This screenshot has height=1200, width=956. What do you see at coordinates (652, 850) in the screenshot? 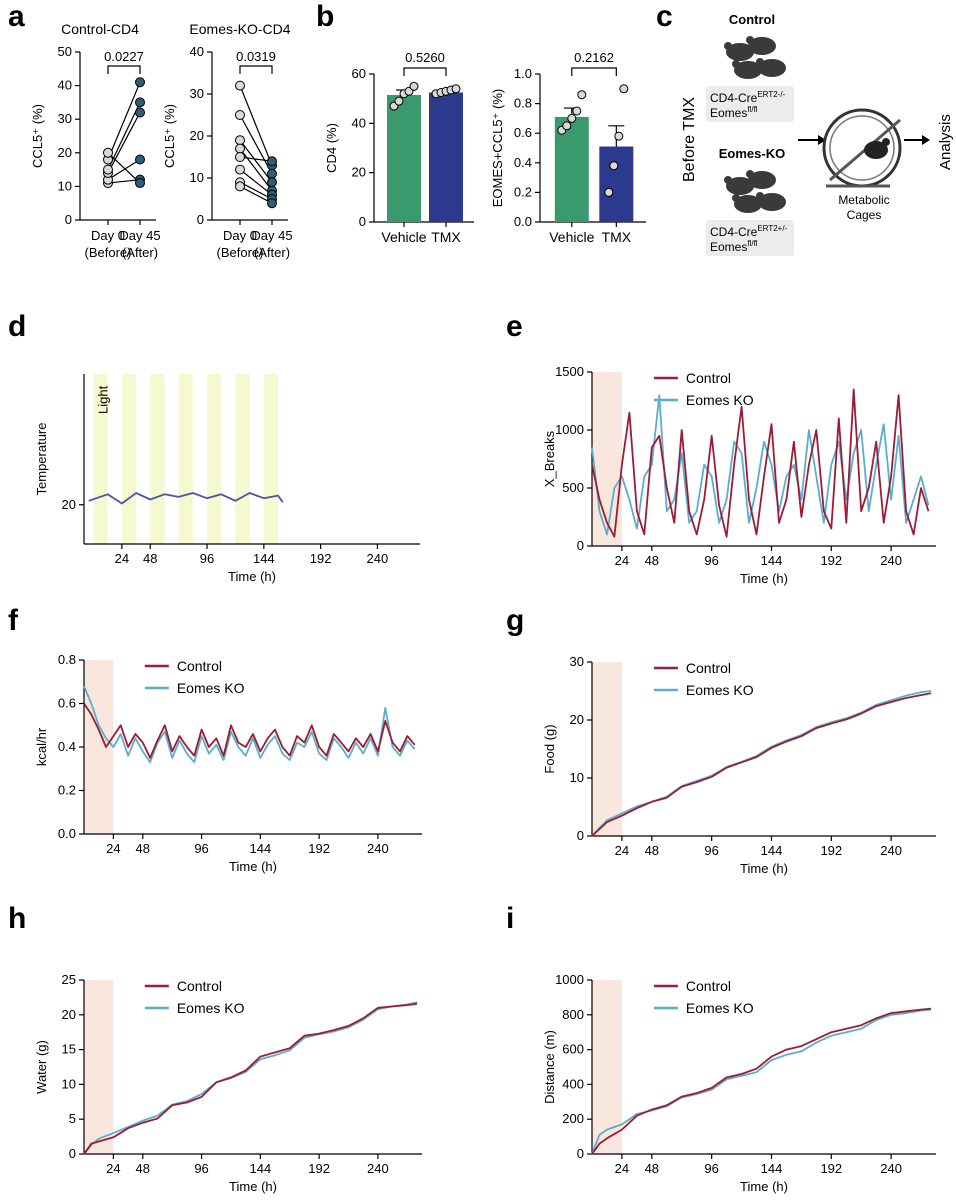
I see `chart-g-x-tick-label: 48` at bounding box center [652, 850].